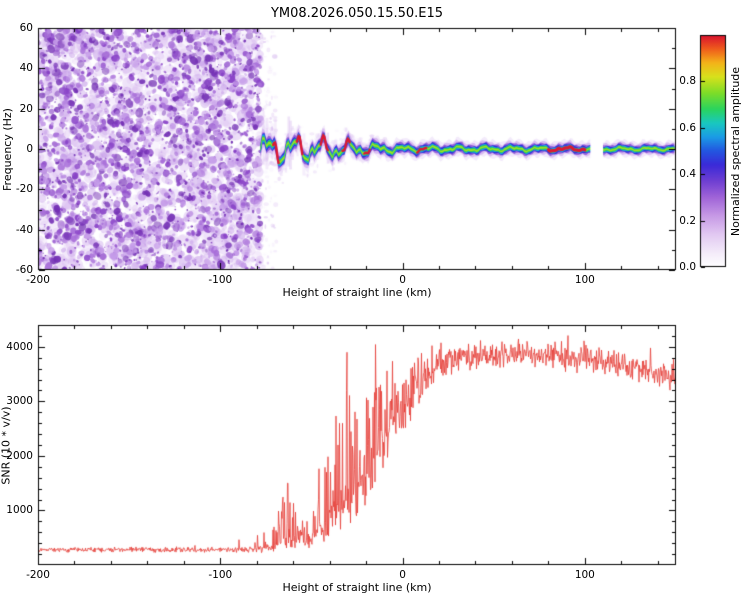 This screenshot has width=750, height=600. What do you see at coordinates (357, 13) in the screenshot?
I see `figure-title: YM08.2026.050.15.50.E15` at bounding box center [357, 13].